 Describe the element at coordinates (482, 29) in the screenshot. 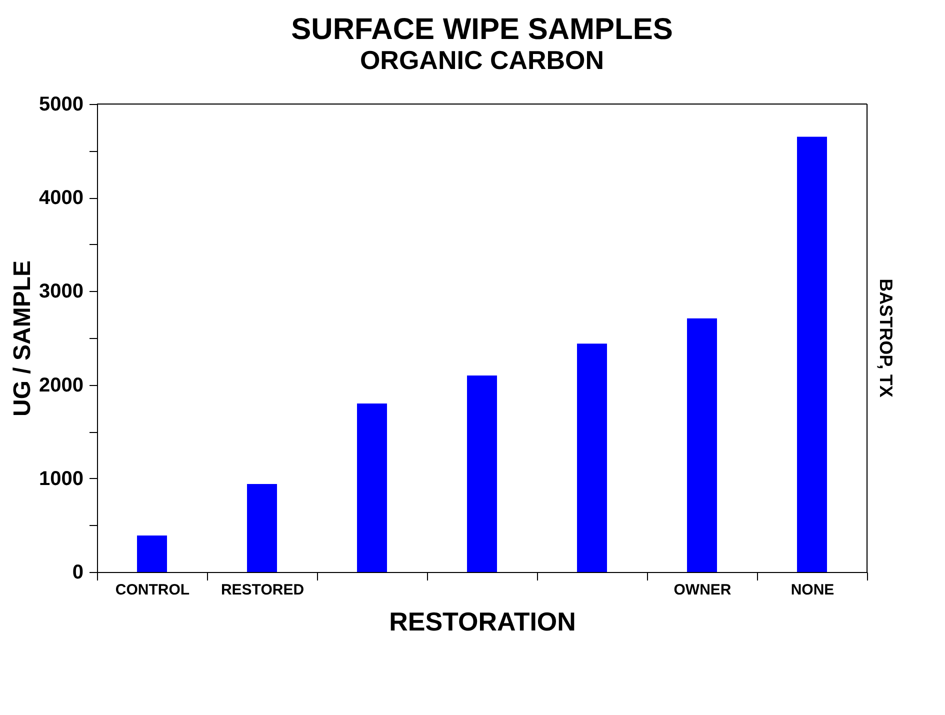

I see `chart-title: SURFACE WIPE SAMPLES` at that location.